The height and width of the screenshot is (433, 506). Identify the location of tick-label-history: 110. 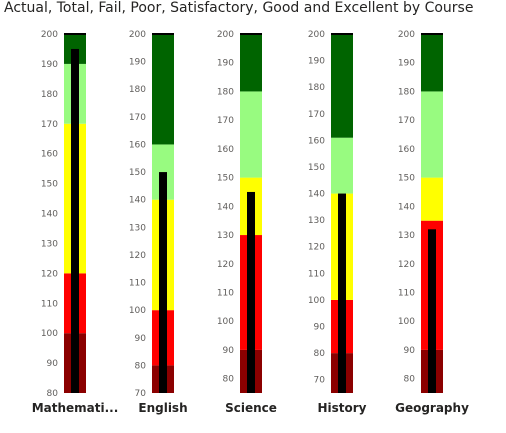
(316, 274).